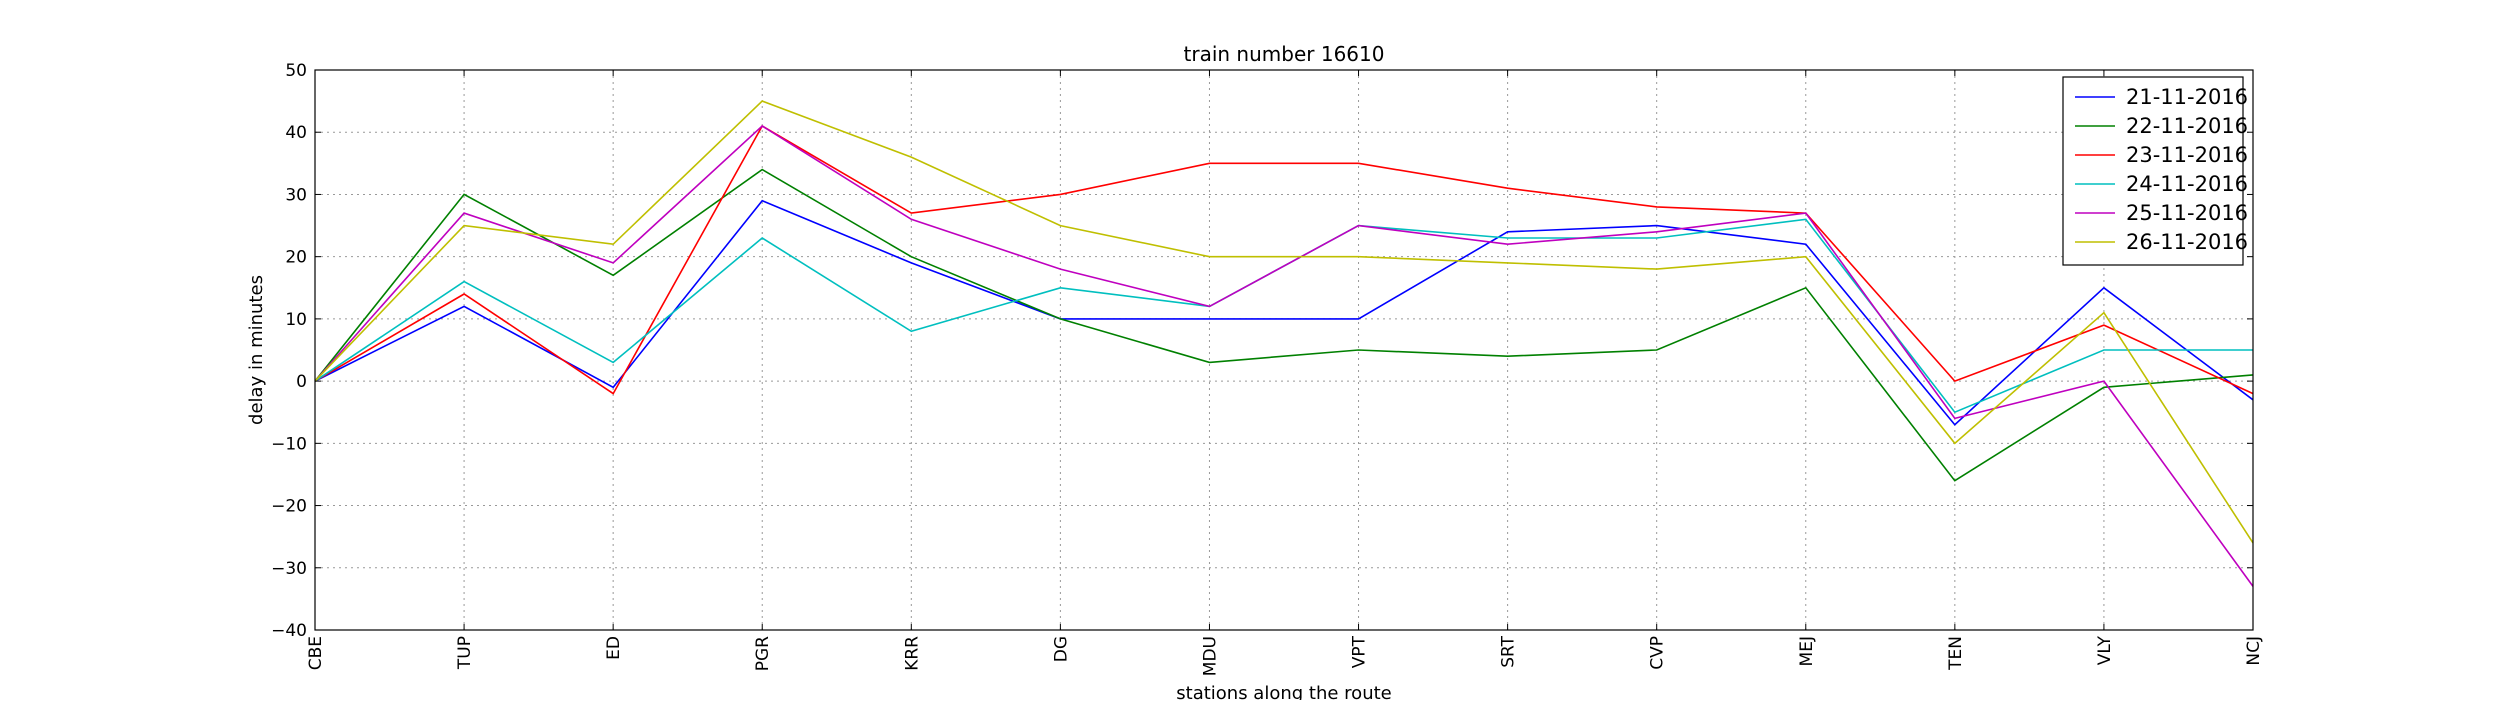 The width and height of the screenshot is (2500, 705). What do you see at coordinates (1360, 651) in the screenshot?
I see `x-tick-label: VPT` at bounding box center [1360, 651].